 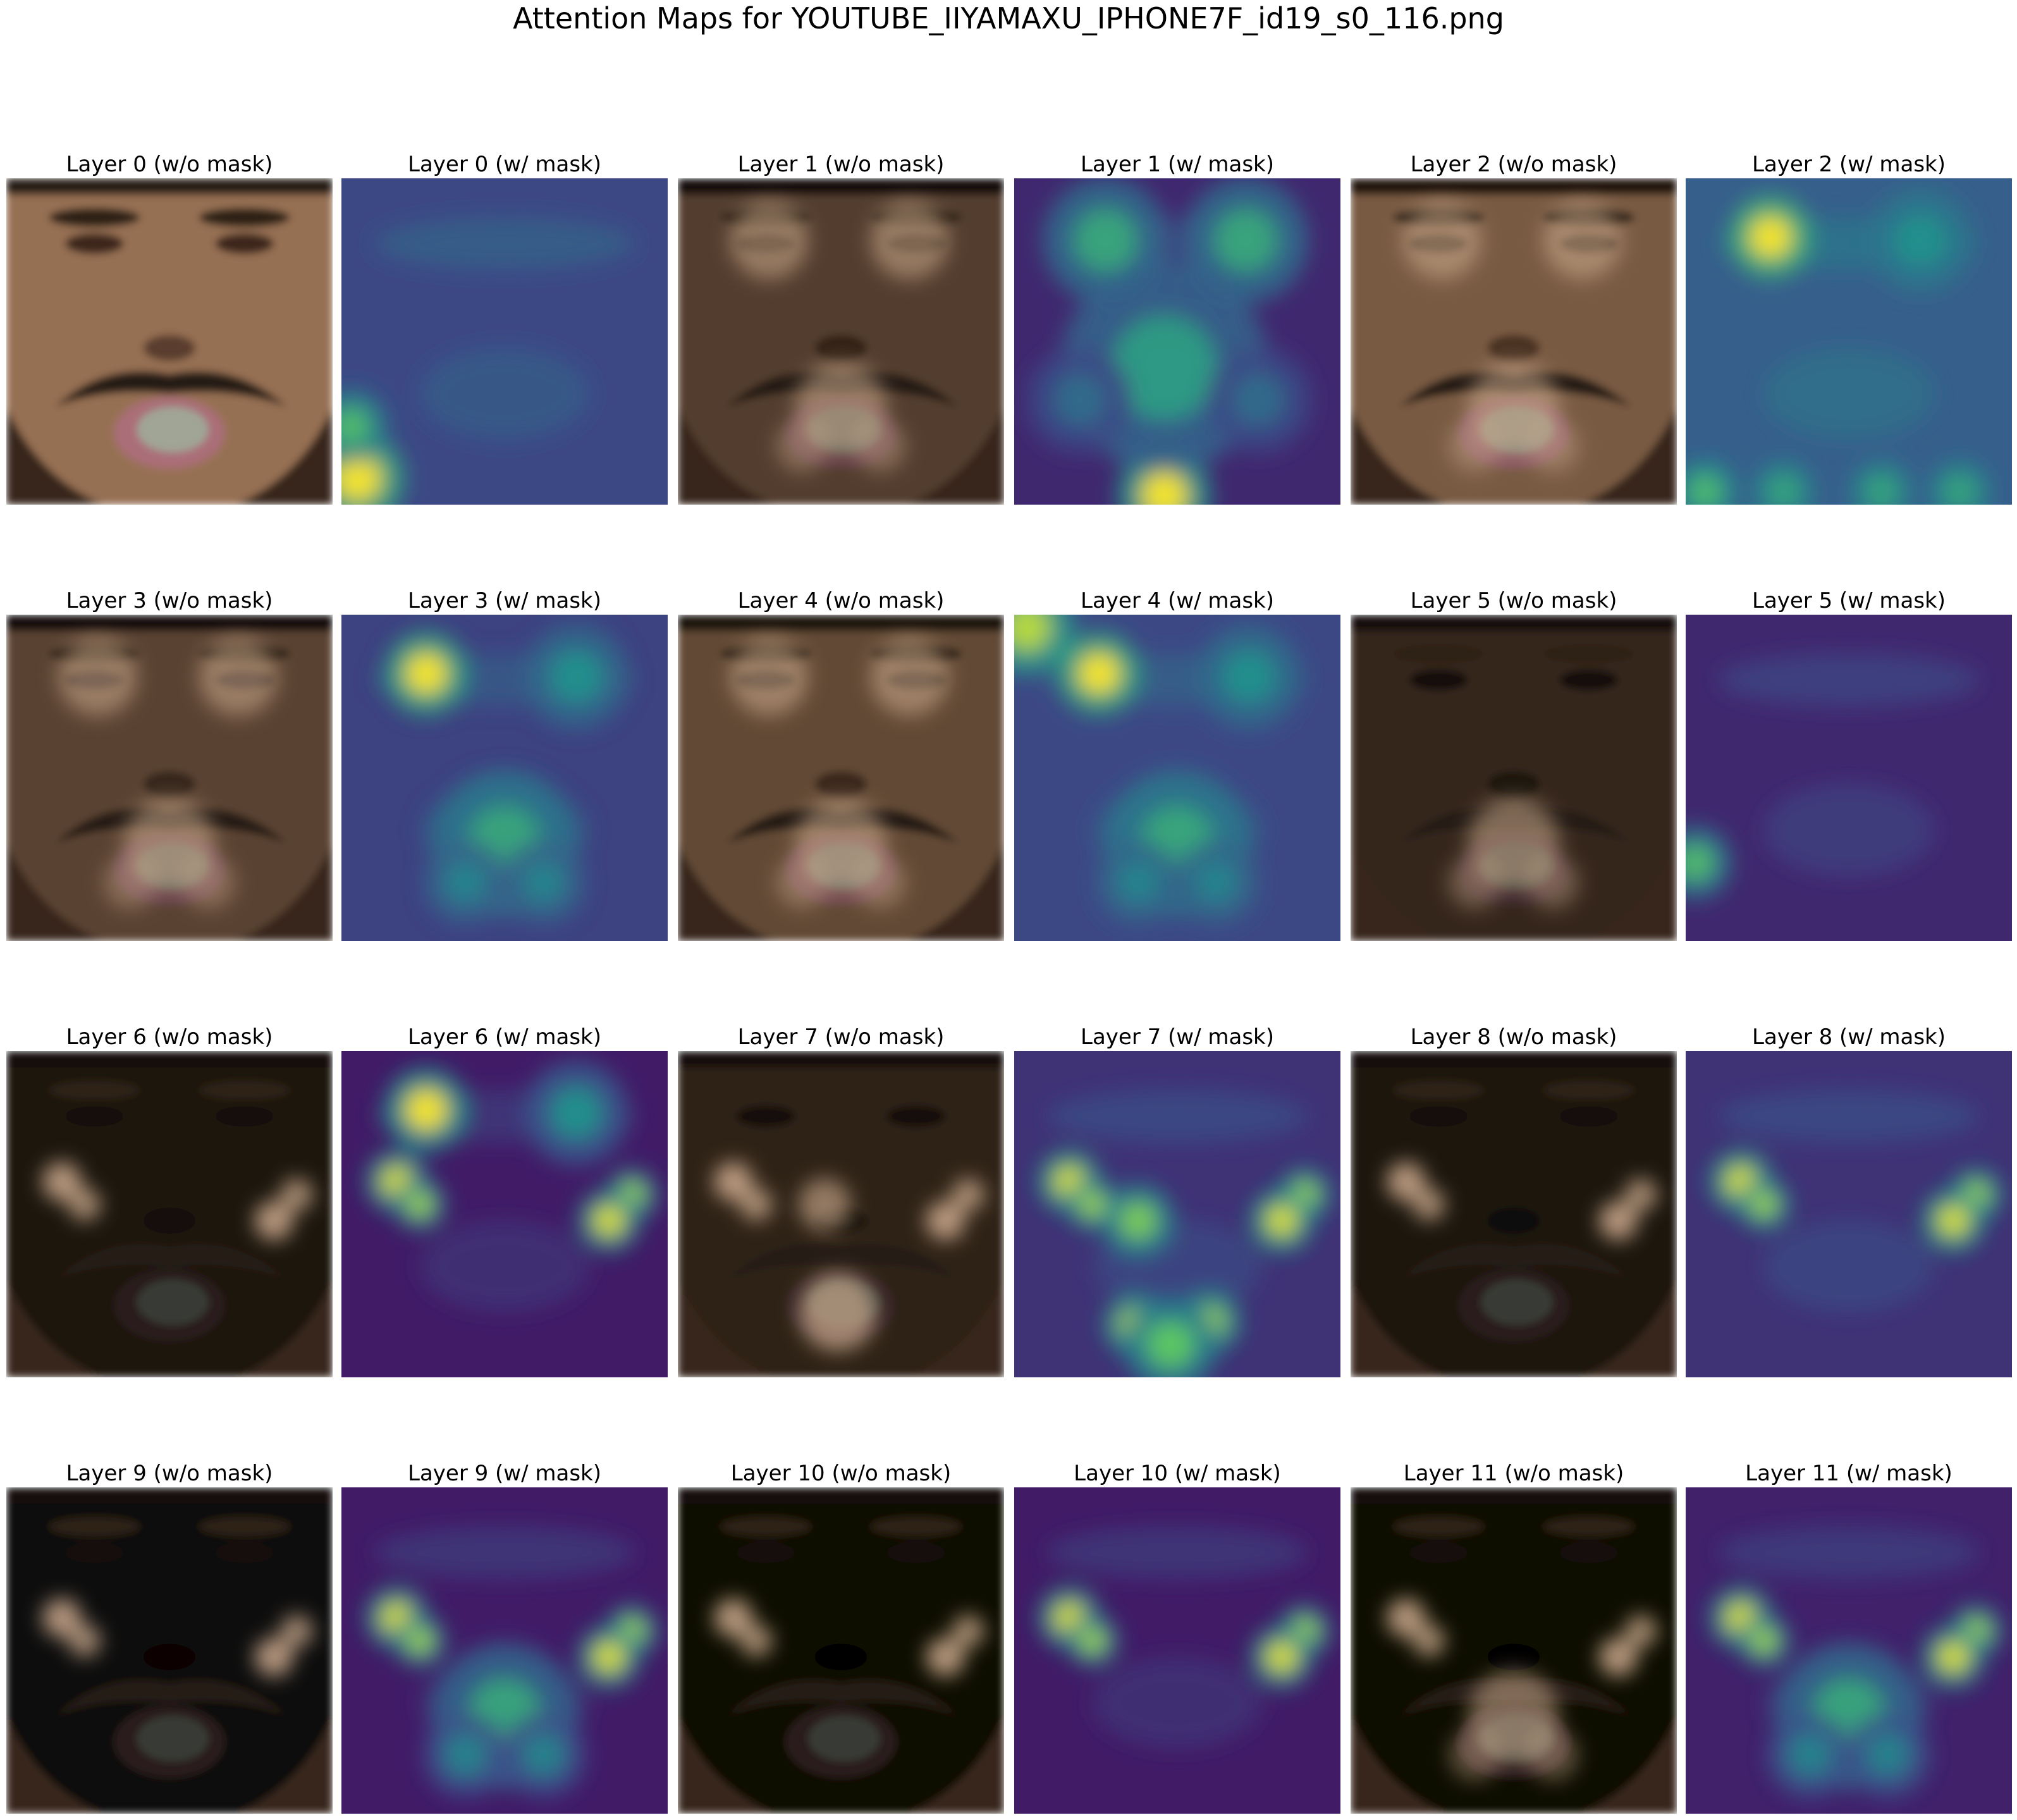 What do you see at coordinates (1849, 600) in the screenshot?
I see `panel-title: Layer 5 (w/ mask)` at bounding box center [1849, 600].